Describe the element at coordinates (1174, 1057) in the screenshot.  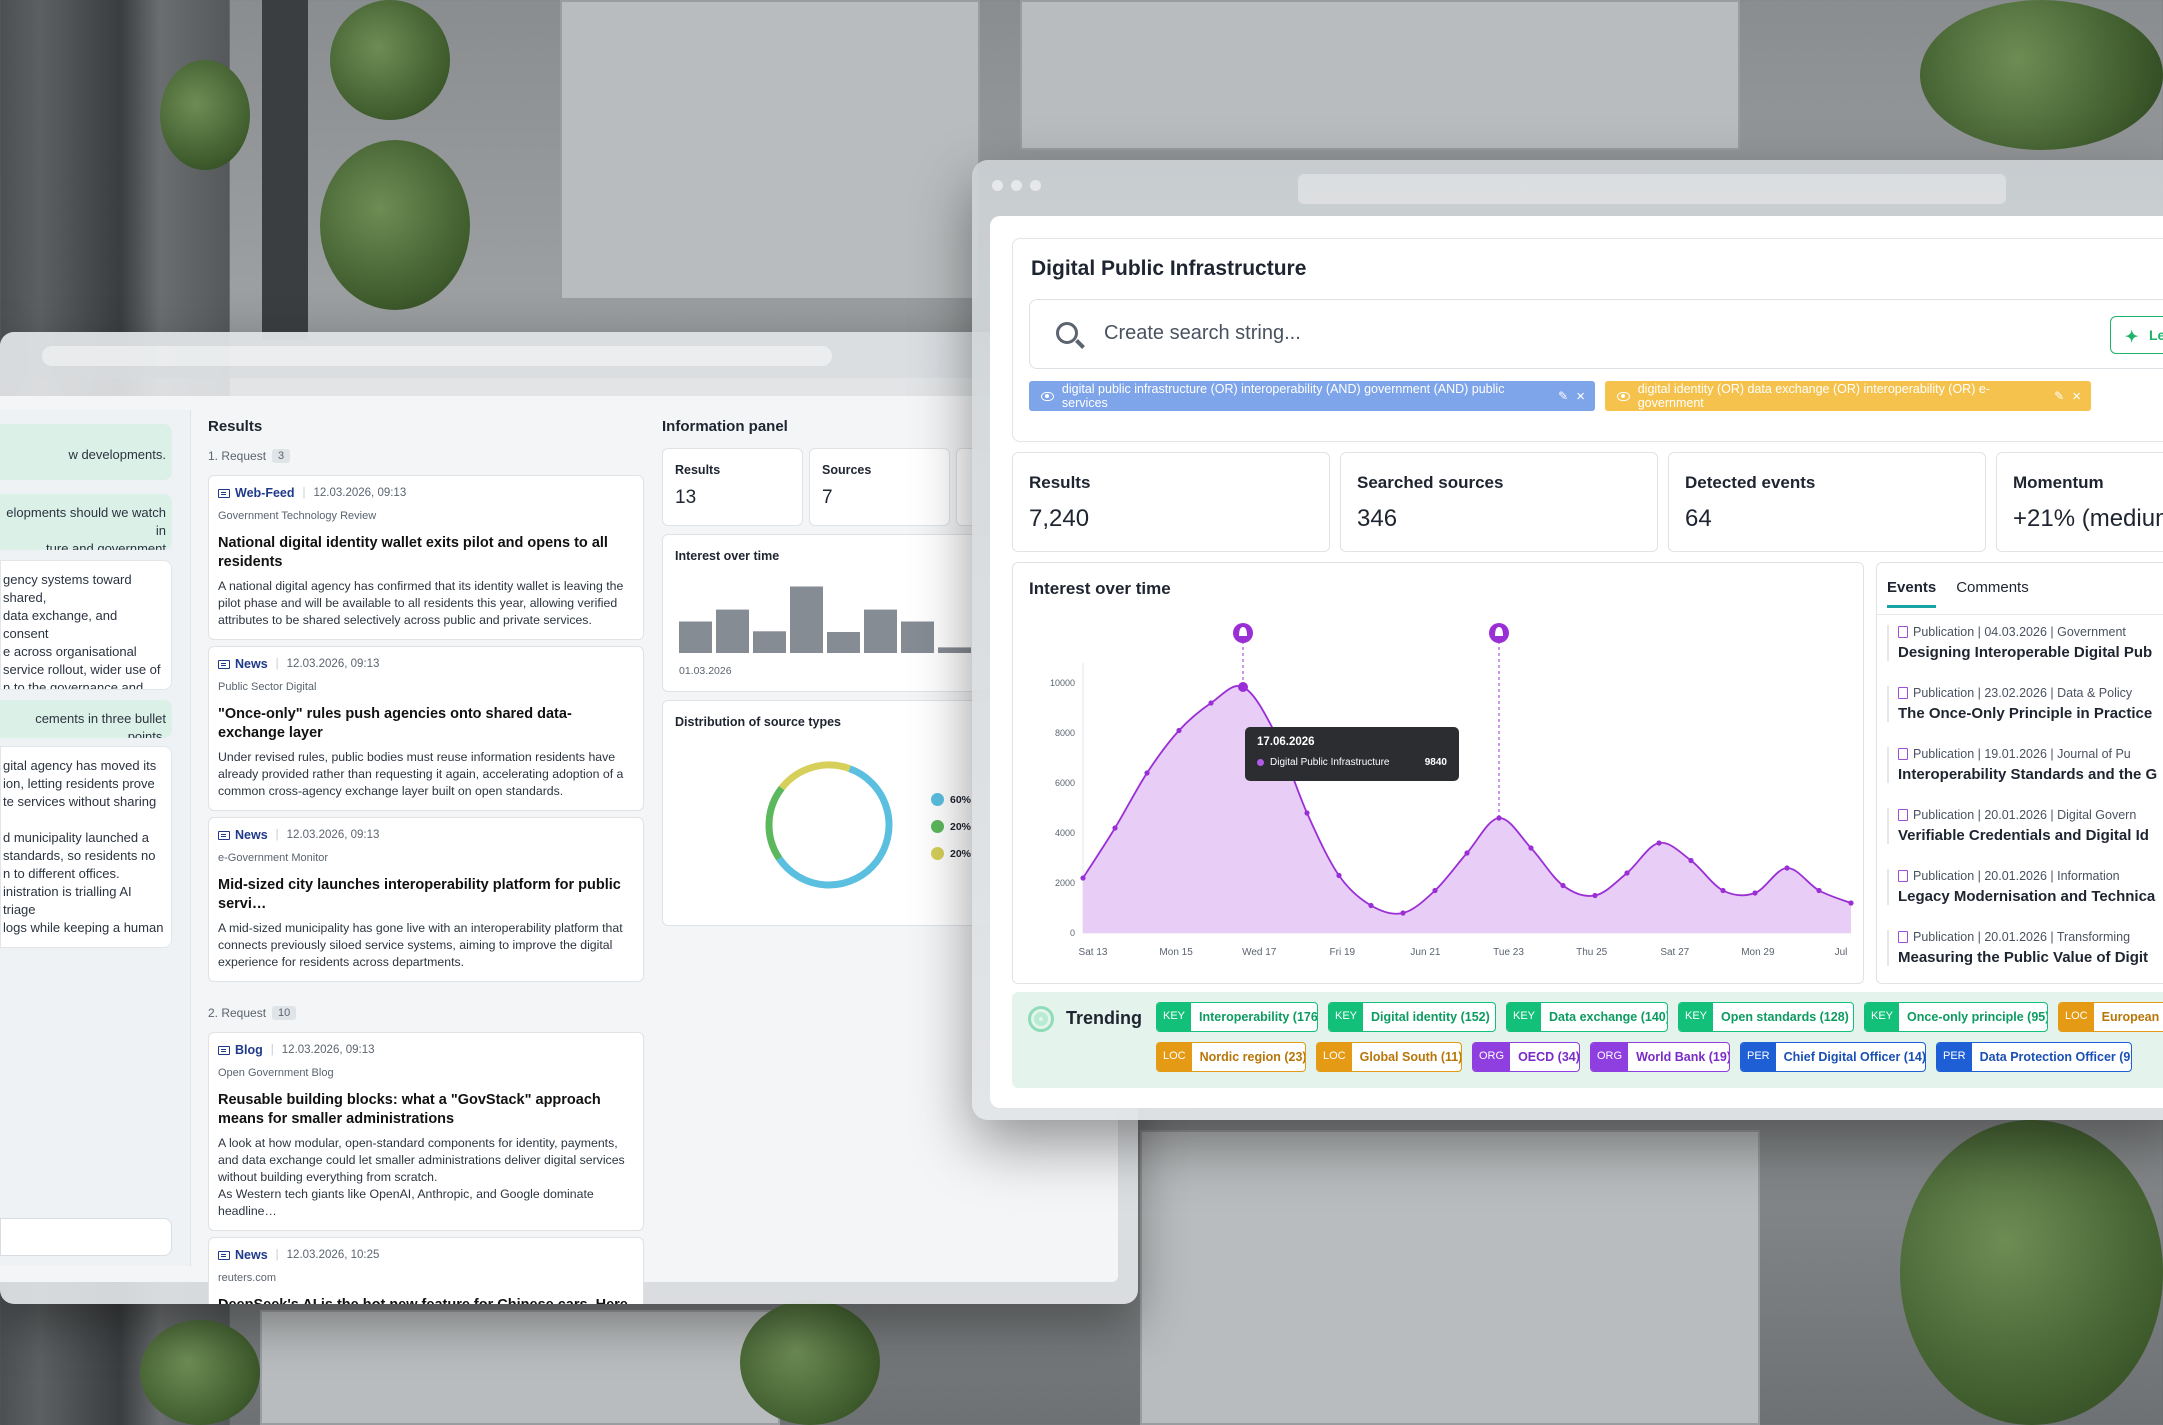
I see `tag-kind: LOC` at that location.